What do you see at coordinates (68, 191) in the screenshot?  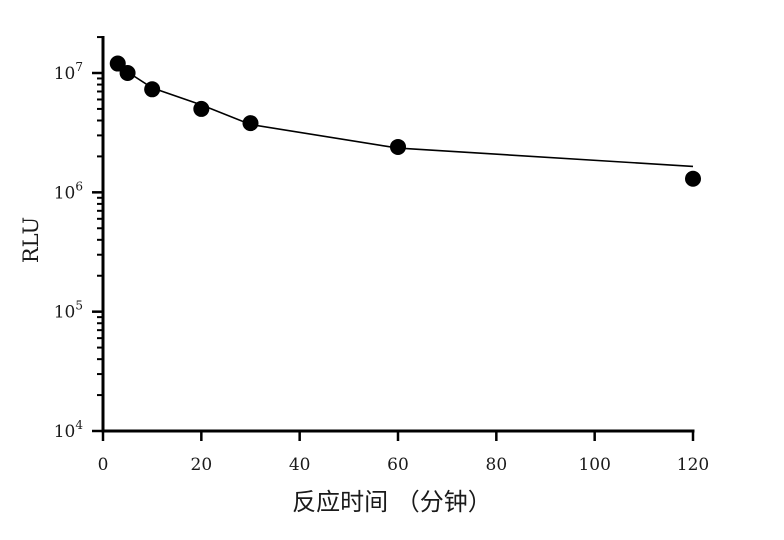 I see `y-tick-label: 10⁶` at bounding box center [68, 191].